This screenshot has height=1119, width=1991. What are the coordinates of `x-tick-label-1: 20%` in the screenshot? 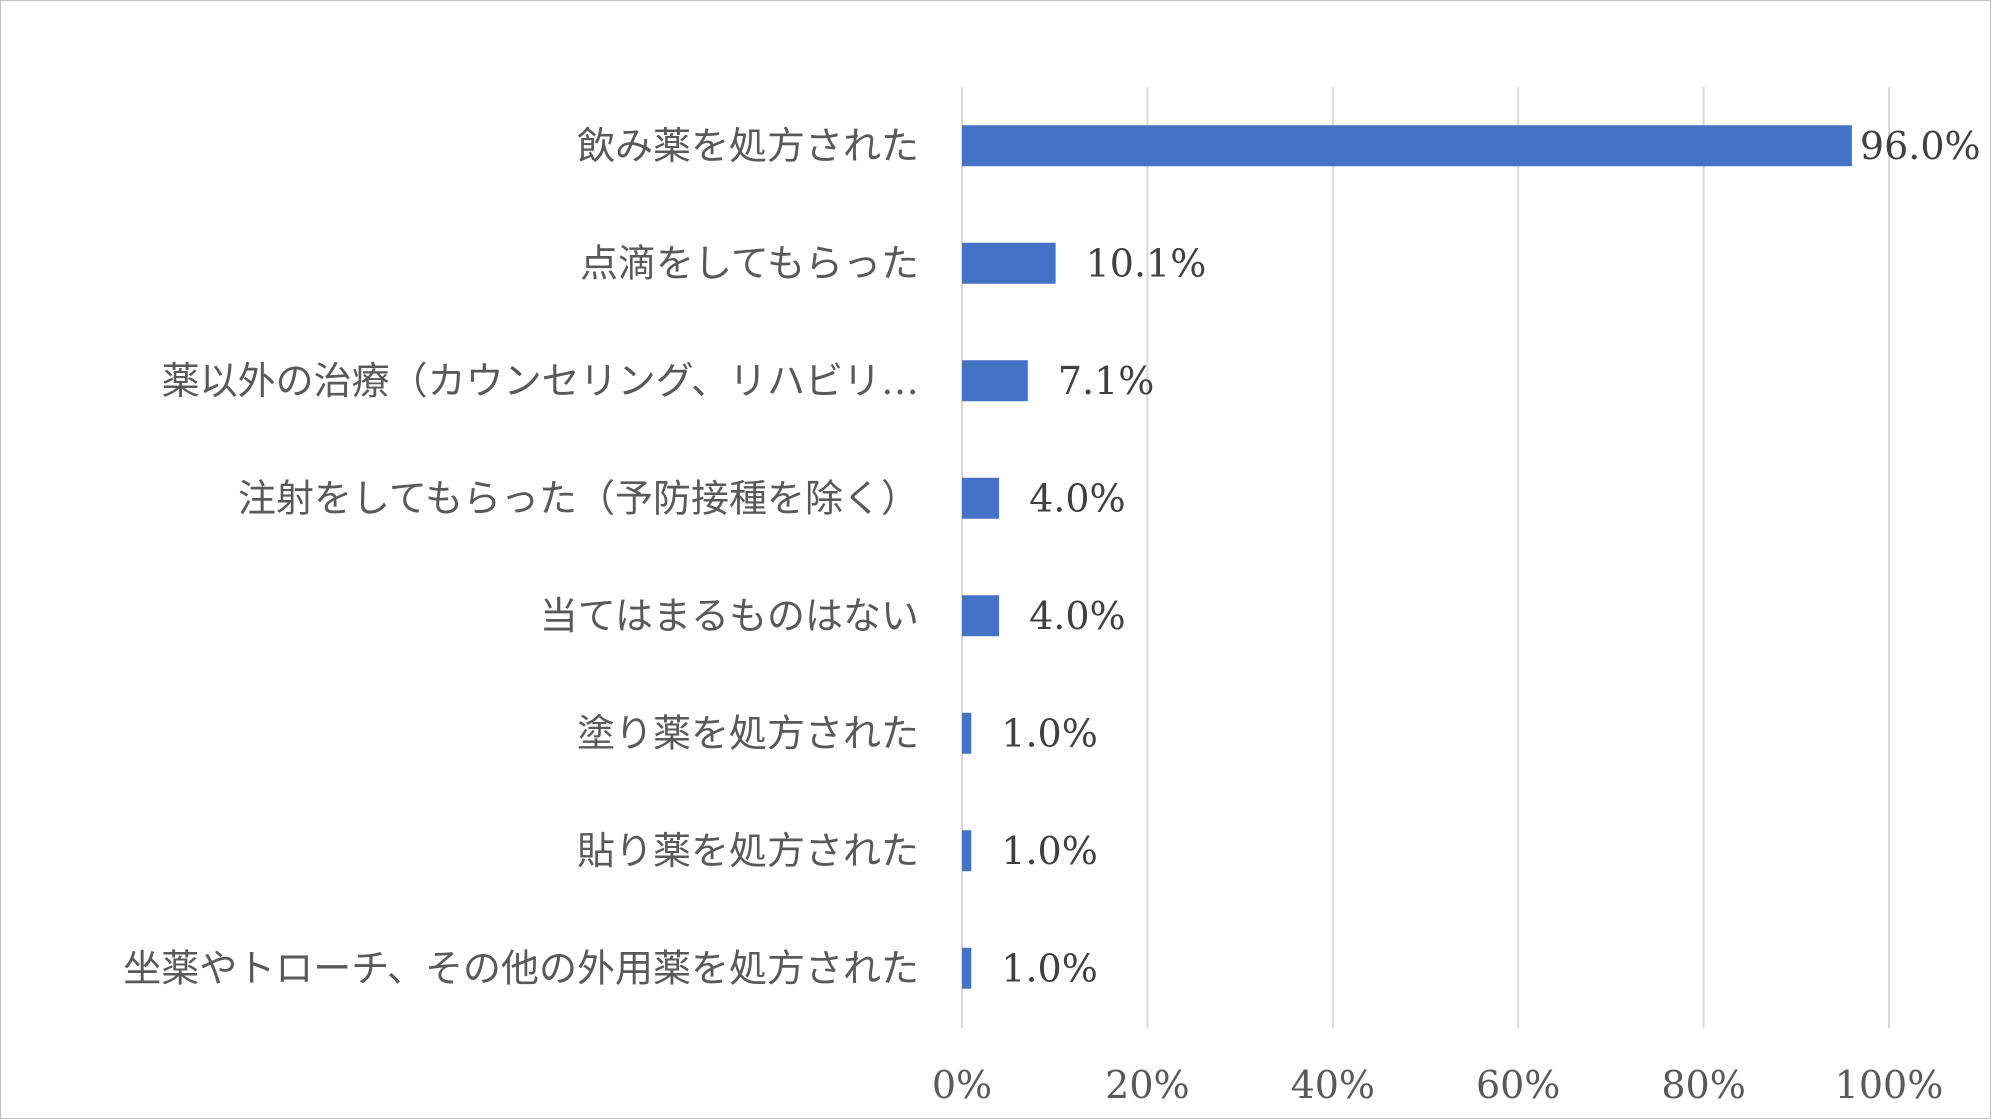 It's located at (1147, 1085).